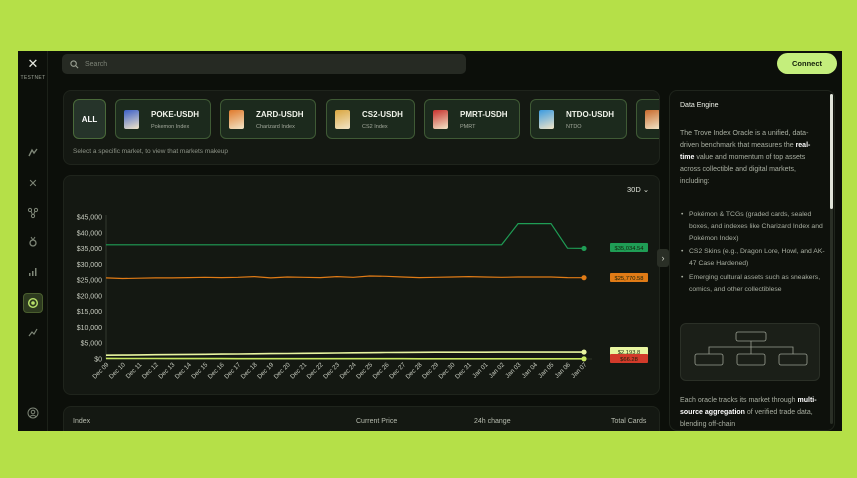  What do you see at coordinates (628, 279) in the screenshot?
I see `value-label: $25,770.58` at bounding box center [628, 279].